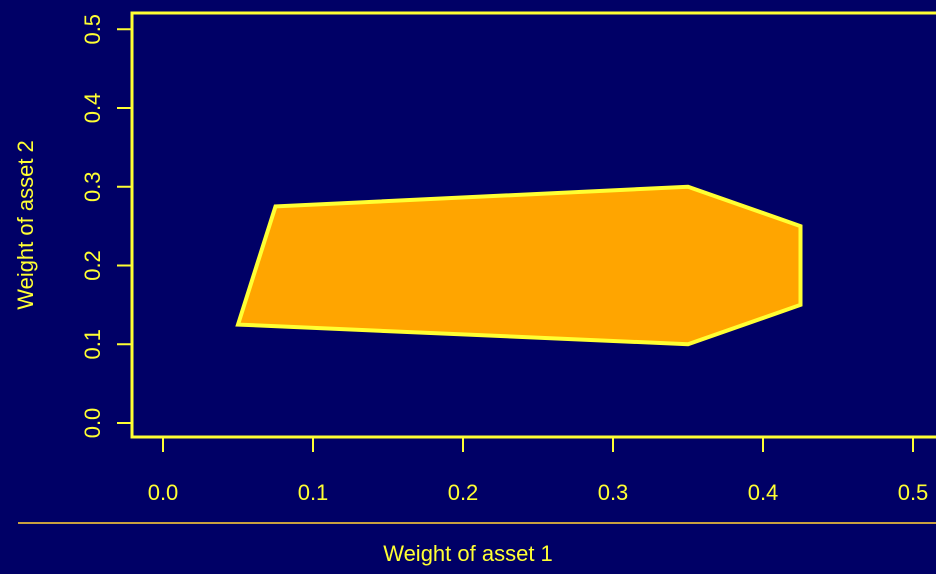 The height and width of the screenshot is (574, 936). Describe the element at coordinates (92, 344) in the screenshot. I see `y-tick-label: 0.1` at that location.